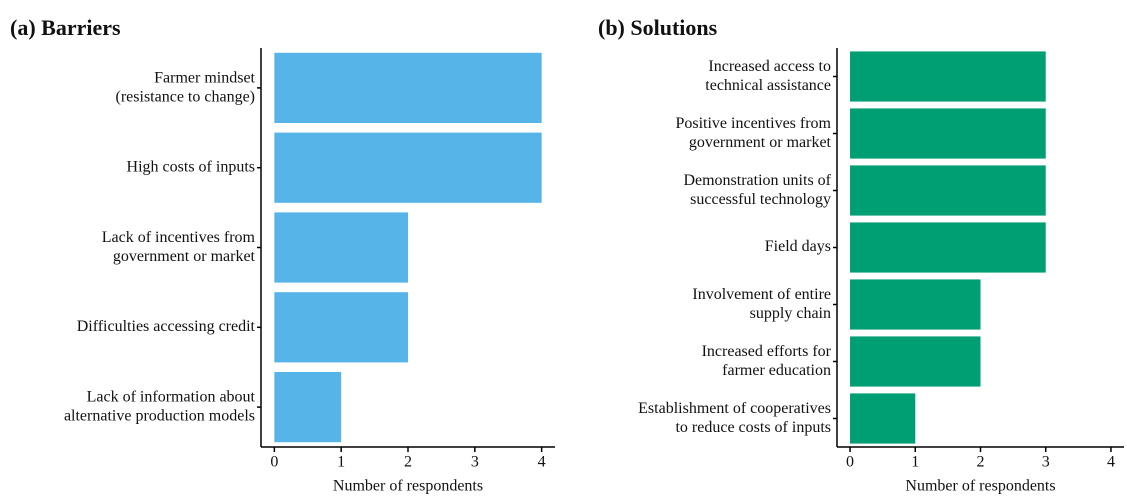 The height and width of the screenshot is (496, 1127). Describe the element at coordinates (768, 76) in the screenshot. I see `y-tick-label: Increased access to technical assistance` at that location.